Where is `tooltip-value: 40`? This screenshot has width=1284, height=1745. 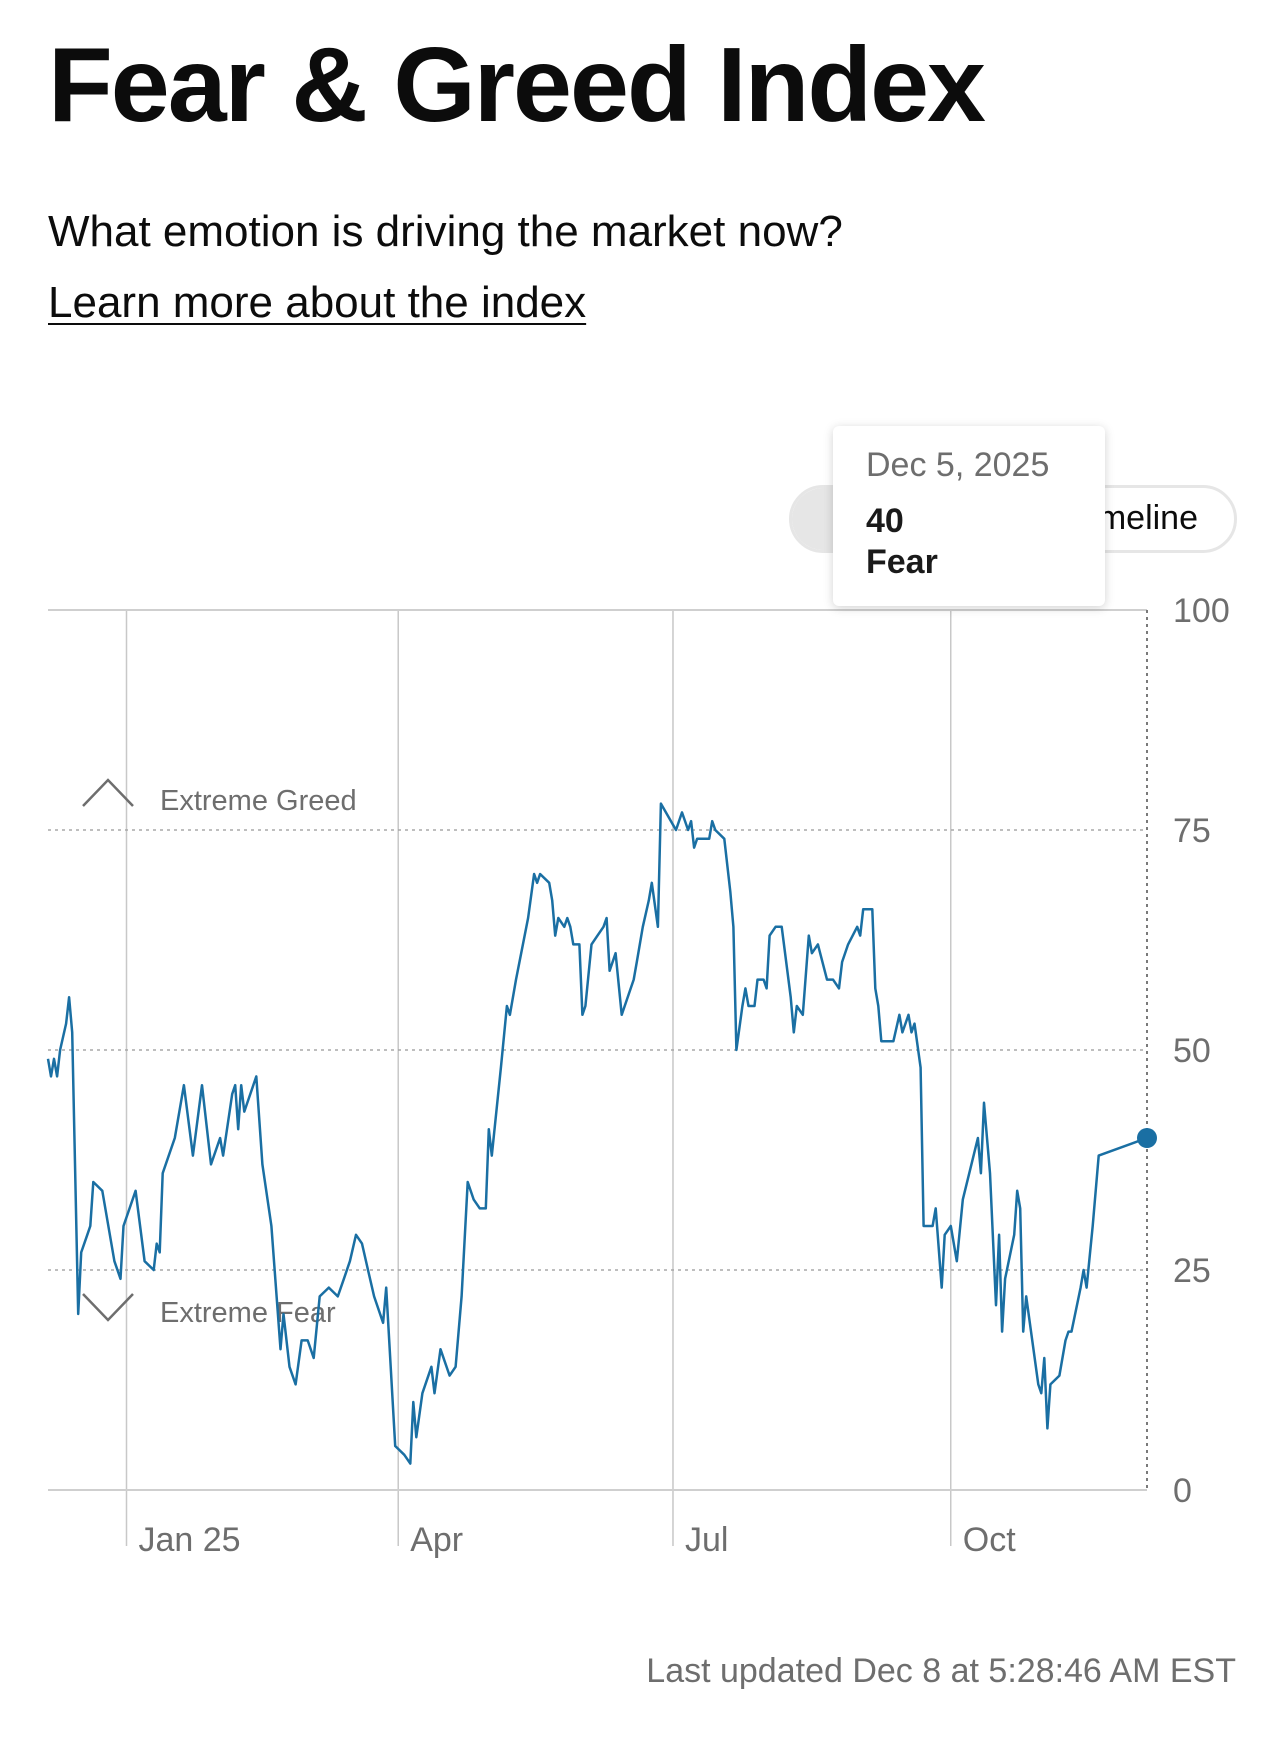
tooltip-value: 40 is located at coordinates (885, 521).